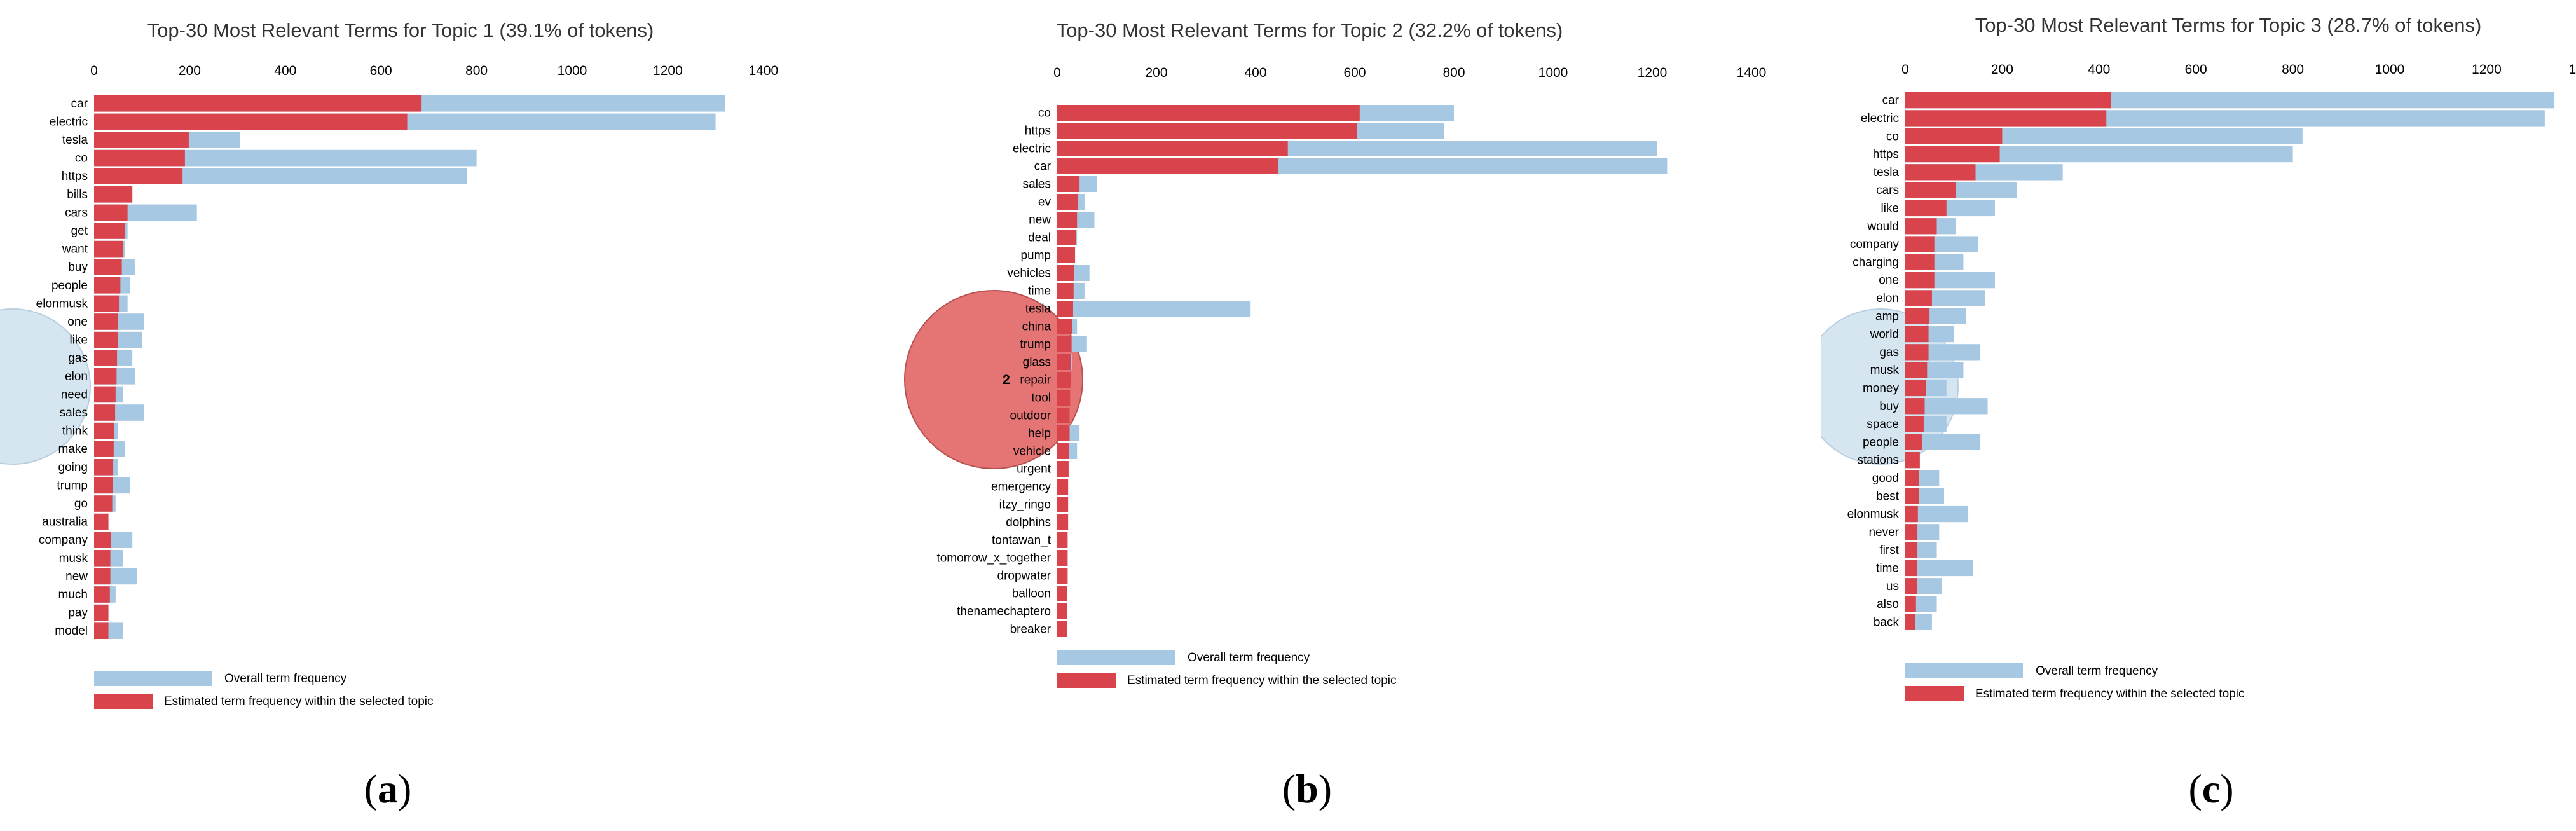 The height and width of the screenshot is (831, 2576). What do you see at coordinates (1063, 469) in the screenshot?
I see `bar-topic-urgent` at bounding box center [1063, 469].